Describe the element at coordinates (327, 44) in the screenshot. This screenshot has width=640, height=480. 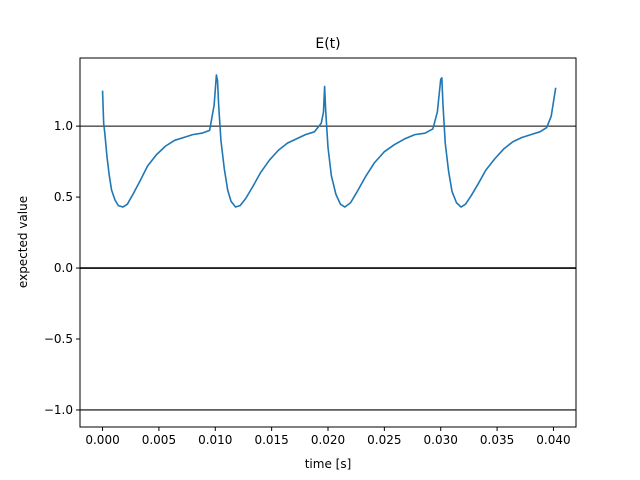
I see `chart-title: E(t)` at that location.